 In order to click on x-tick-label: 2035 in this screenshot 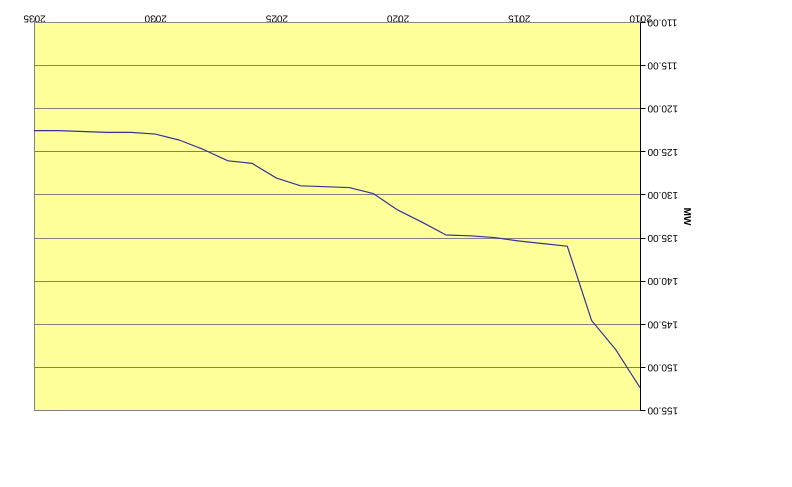, I will do `click(34, 18)`.